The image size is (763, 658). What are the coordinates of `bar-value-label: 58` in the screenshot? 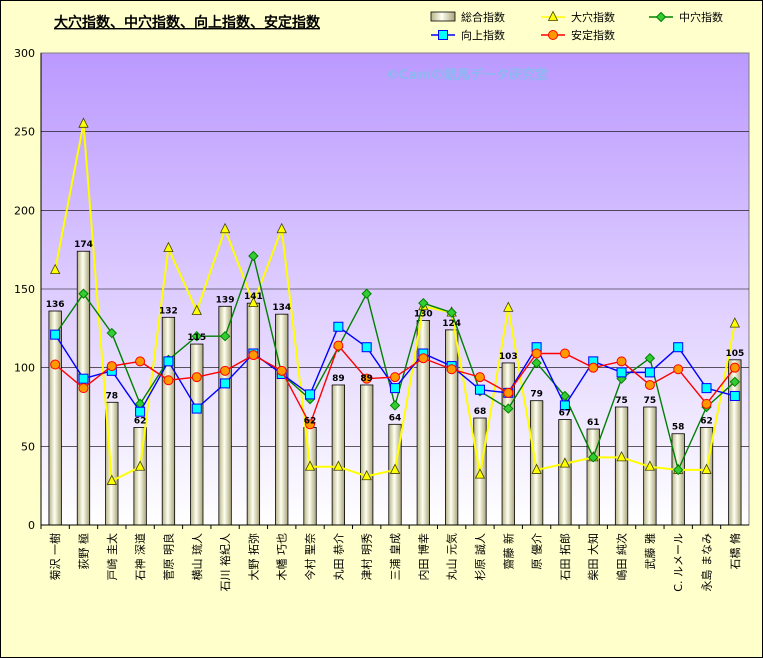 It's located at (678, 428).